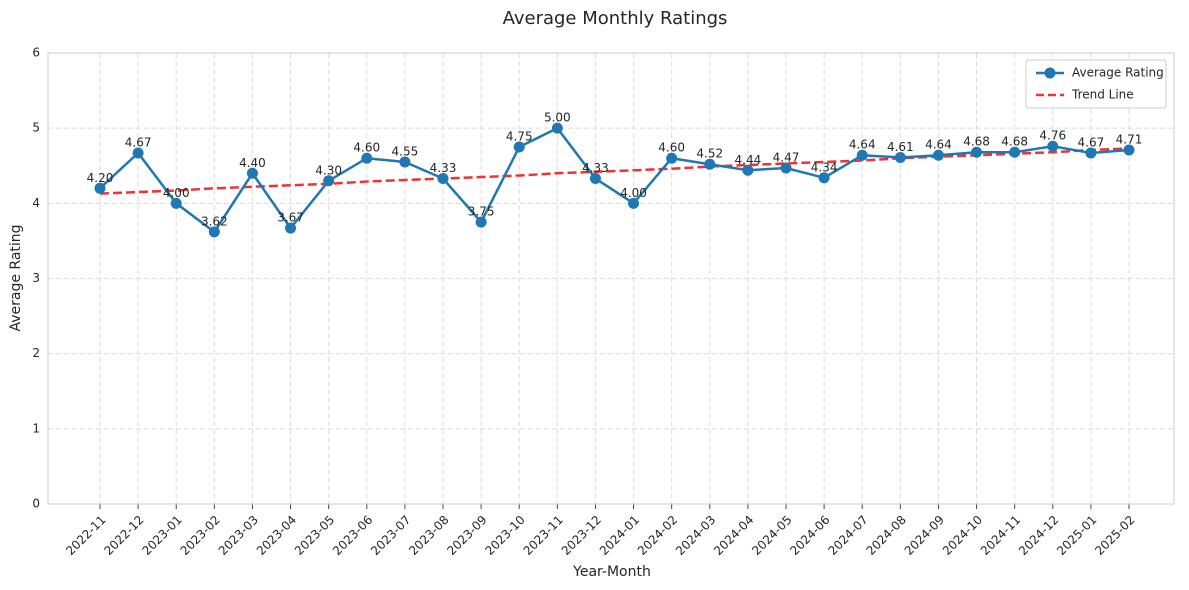 The width and height of the screenshot is (1189, 590). Describe the element at coordinates (771, 535) in the screenshot. I see `x-tick-label: 2024-05` at that location.